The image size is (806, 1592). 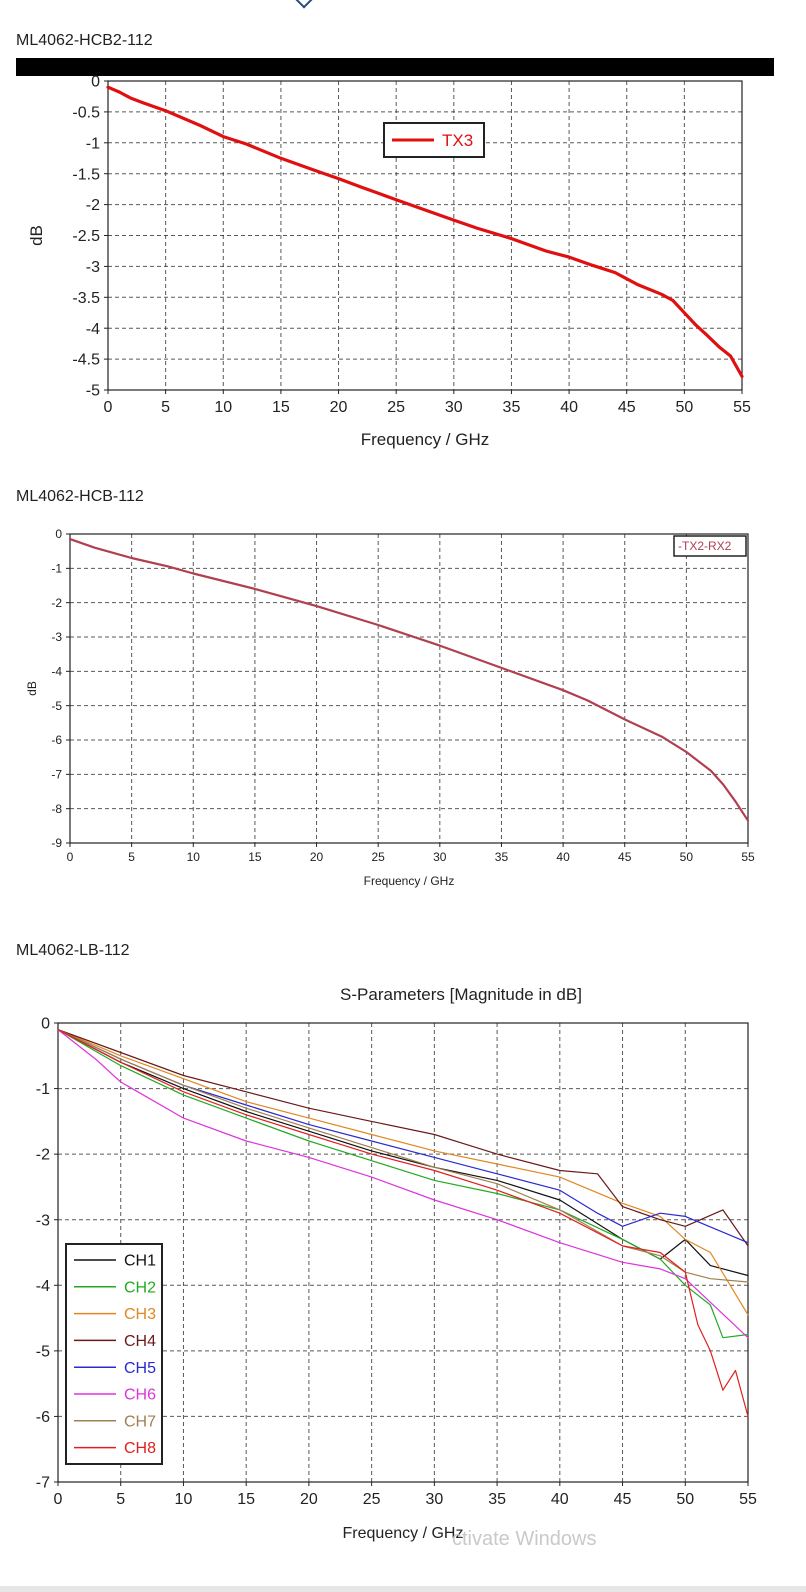 I want to click on chart1-y-tick-label: -4, so click(x=93, y=329).